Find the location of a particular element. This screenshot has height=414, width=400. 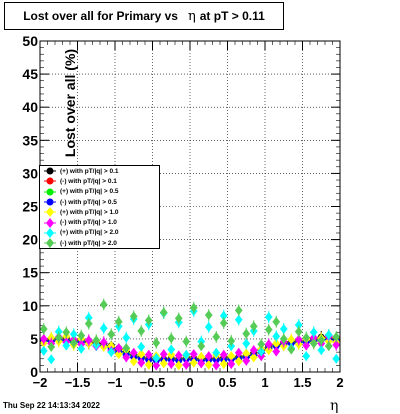

data-points is located at coordinates (190, 334).